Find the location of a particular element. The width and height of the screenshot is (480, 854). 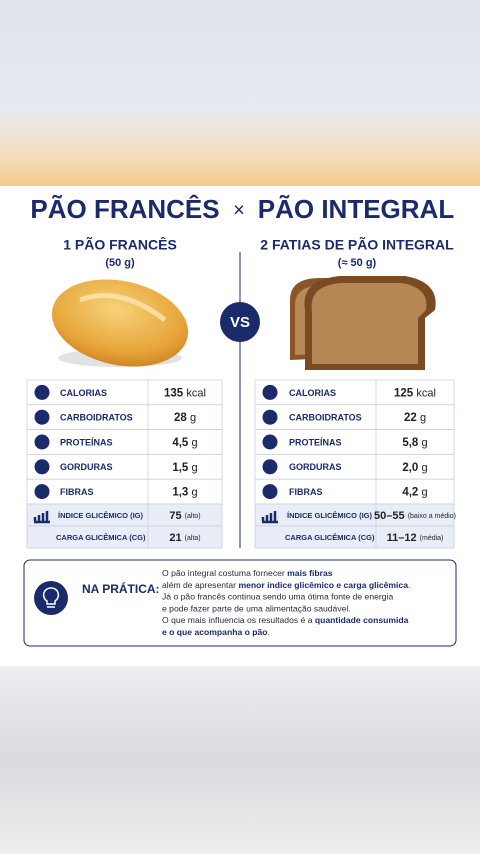

value: 28 is located at coordinates (180, 418).